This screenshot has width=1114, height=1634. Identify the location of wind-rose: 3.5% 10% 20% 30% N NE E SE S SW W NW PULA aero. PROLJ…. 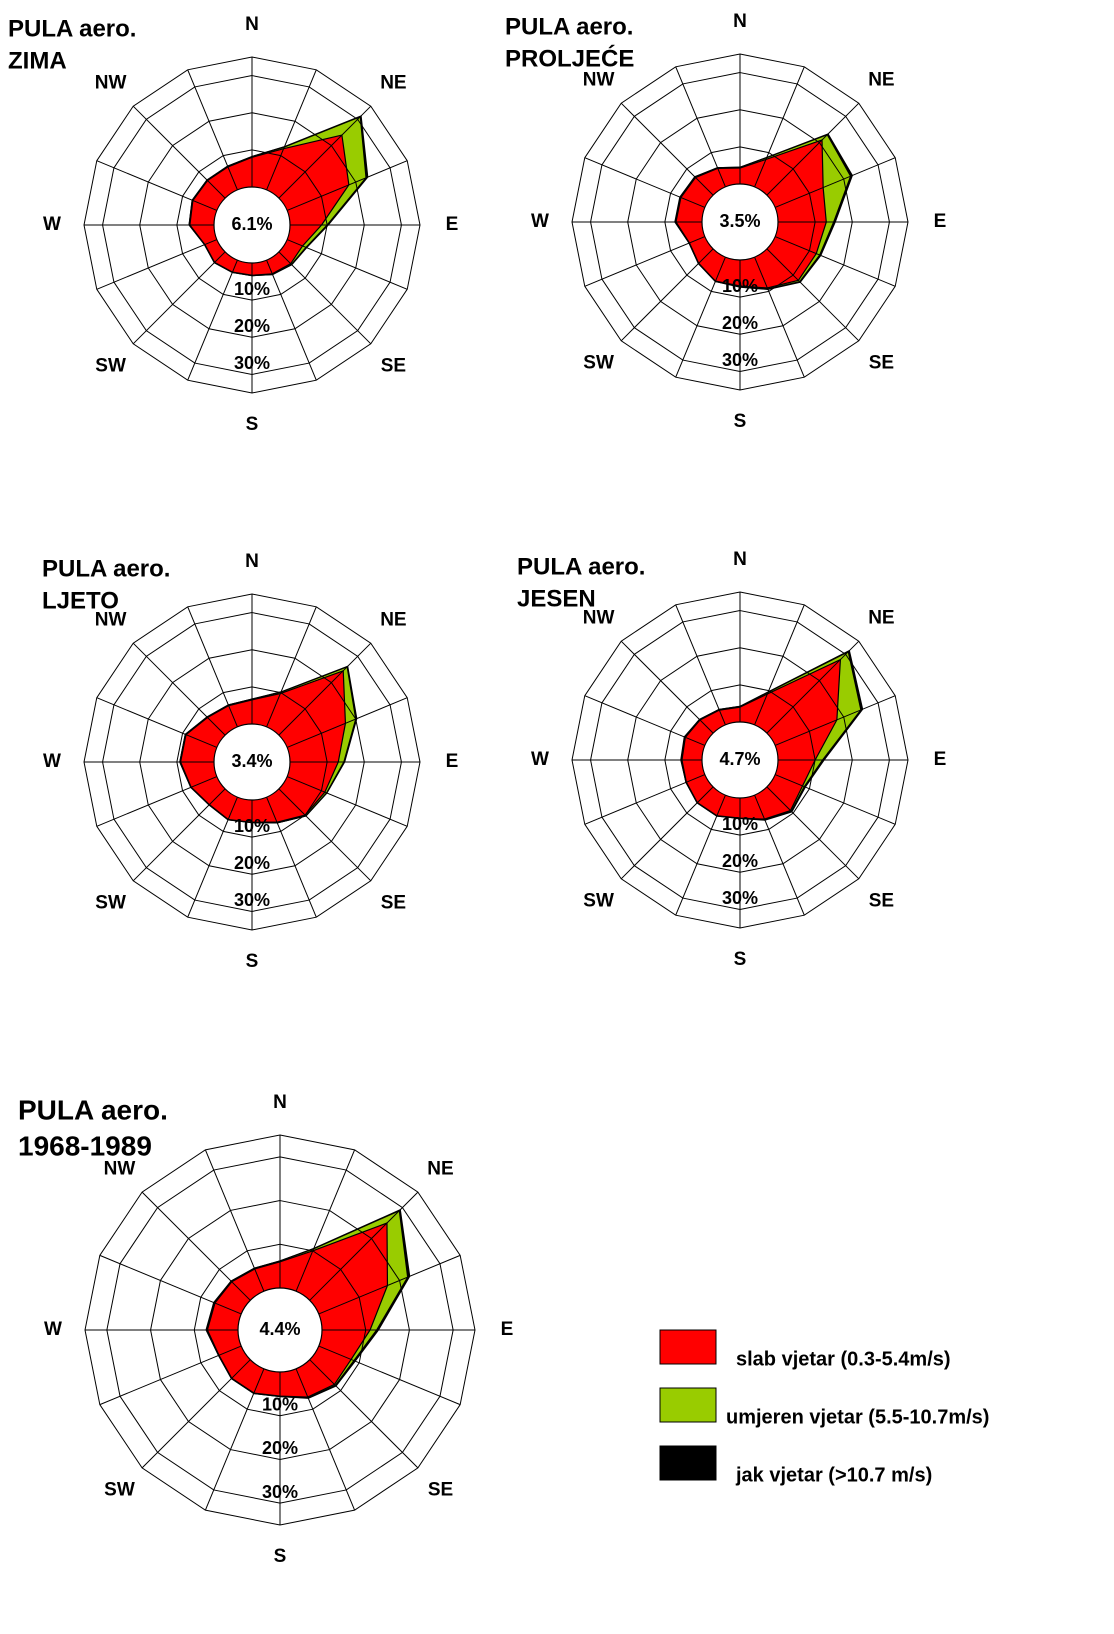
(725, 221).